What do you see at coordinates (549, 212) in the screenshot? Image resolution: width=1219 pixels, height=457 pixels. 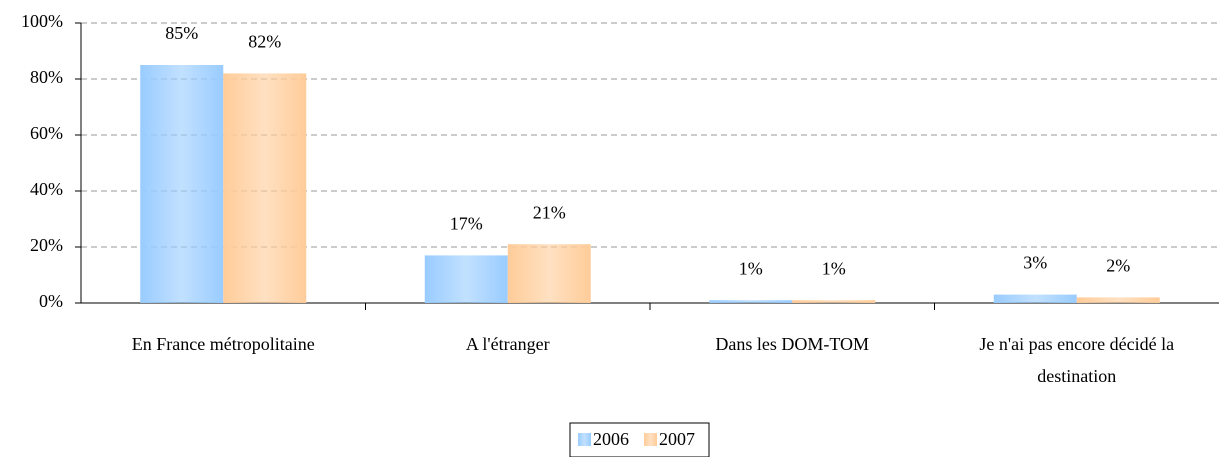 I see `data-label: 21%` at bounding box center [549, 212].